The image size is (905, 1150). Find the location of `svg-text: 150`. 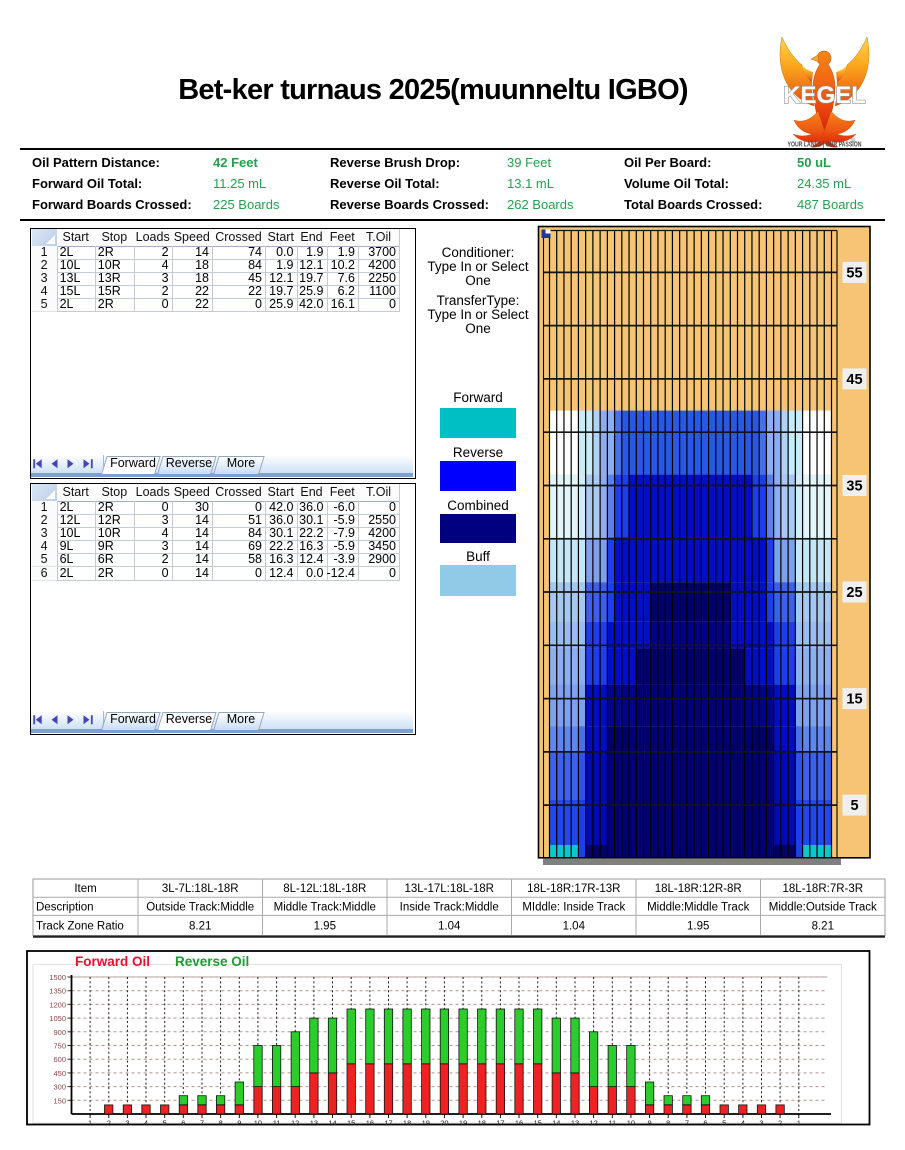

svg-text: 150 is located at coordinates (59, 1100).